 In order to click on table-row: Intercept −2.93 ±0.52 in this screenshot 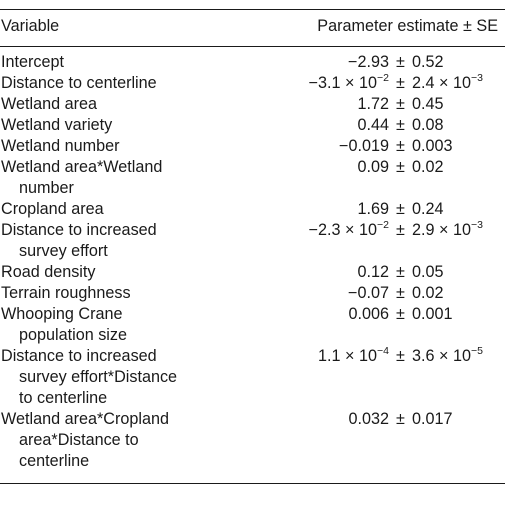, I will do `click(255, 62)`.